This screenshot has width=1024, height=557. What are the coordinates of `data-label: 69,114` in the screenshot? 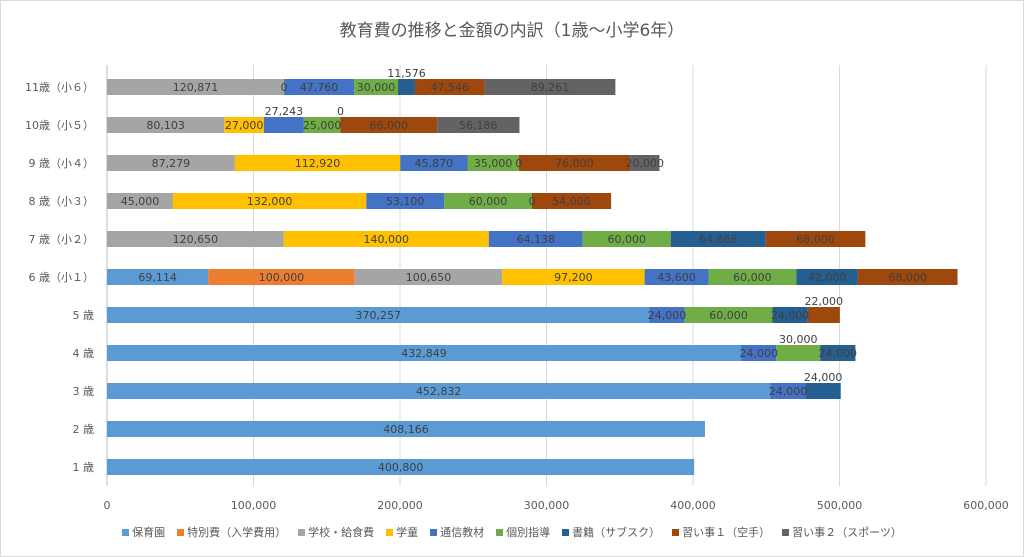 It's located at (157, 277).